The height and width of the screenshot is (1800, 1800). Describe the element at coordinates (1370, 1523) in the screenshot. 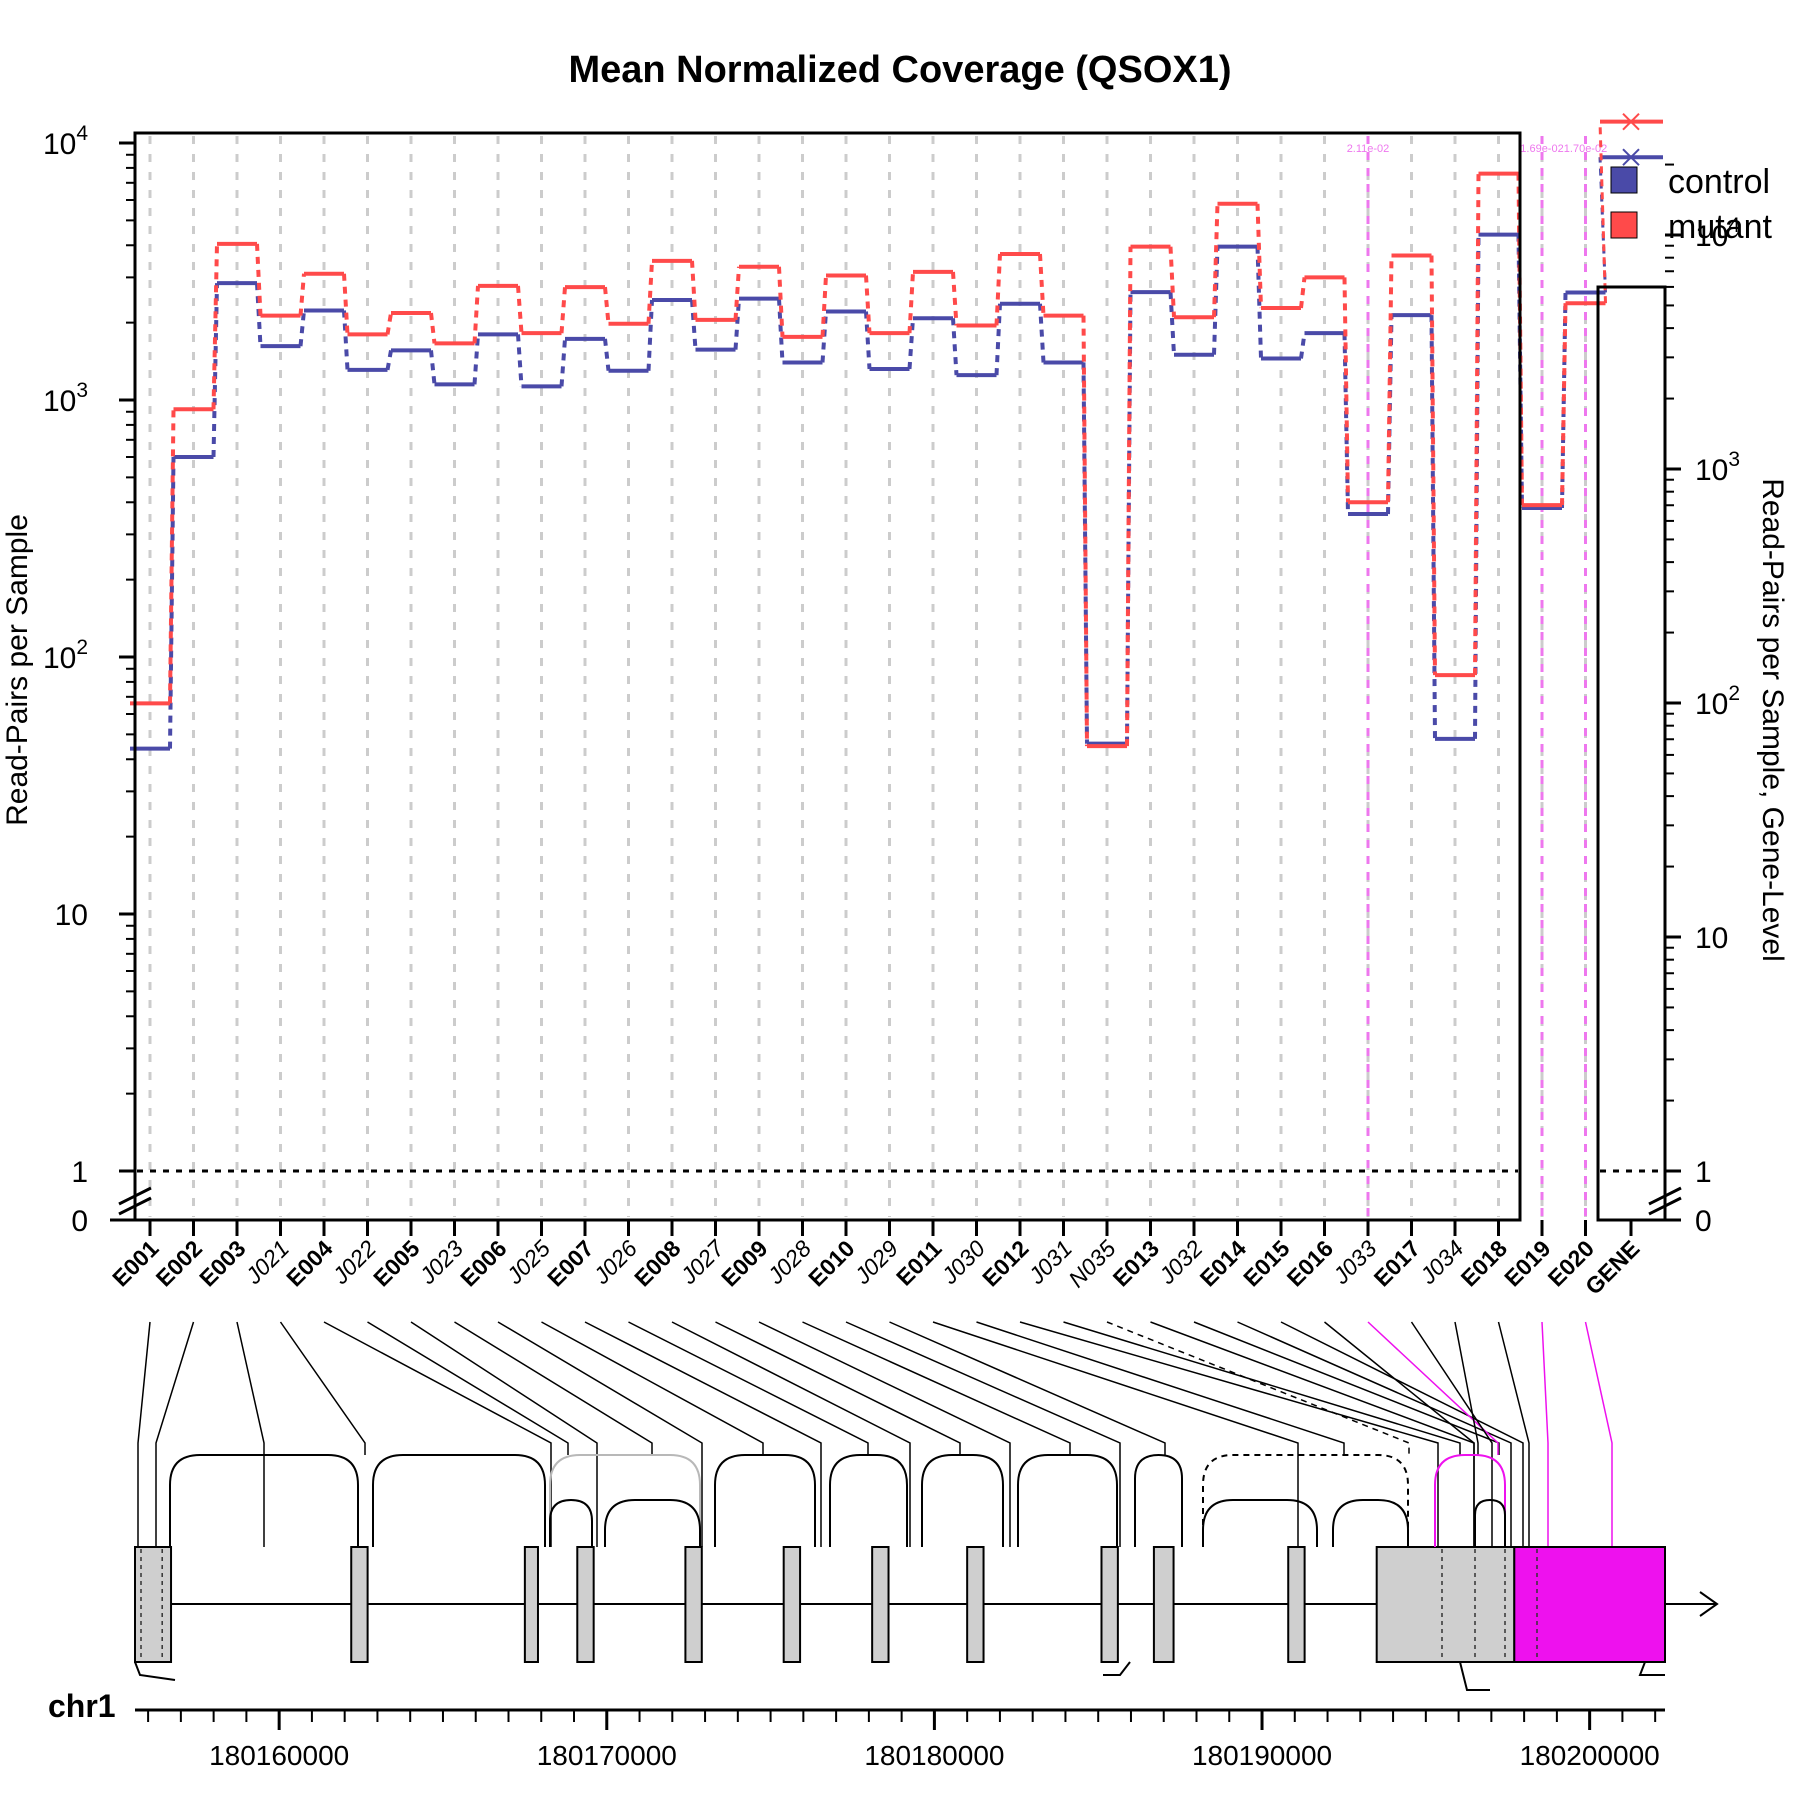

I see `junction-j034` at that location.